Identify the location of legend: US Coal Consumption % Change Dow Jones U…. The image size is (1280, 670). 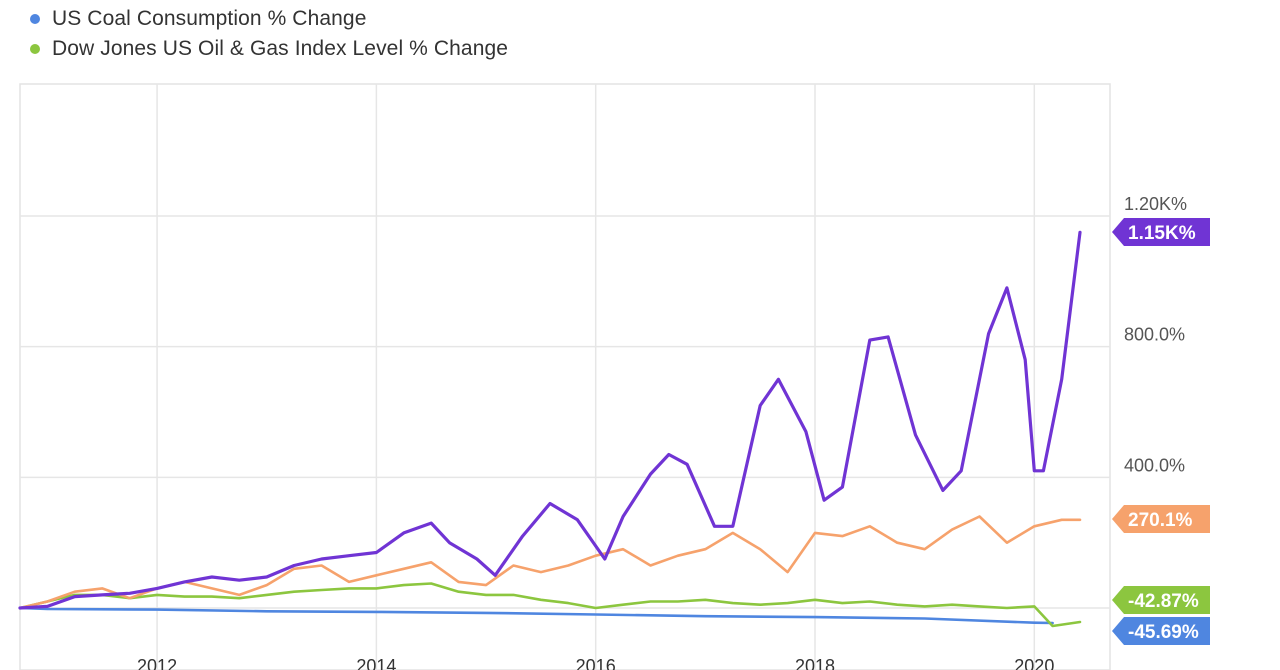
(269, 34).